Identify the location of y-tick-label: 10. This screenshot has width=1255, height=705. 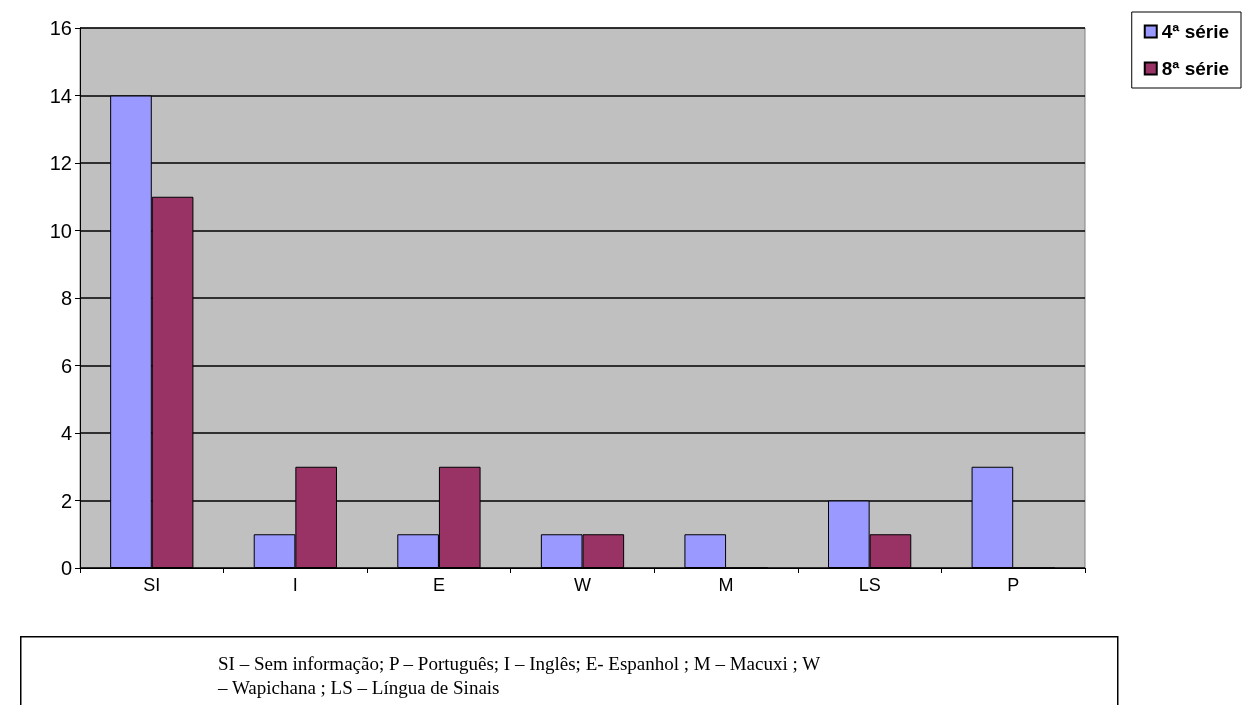
(60, 230).